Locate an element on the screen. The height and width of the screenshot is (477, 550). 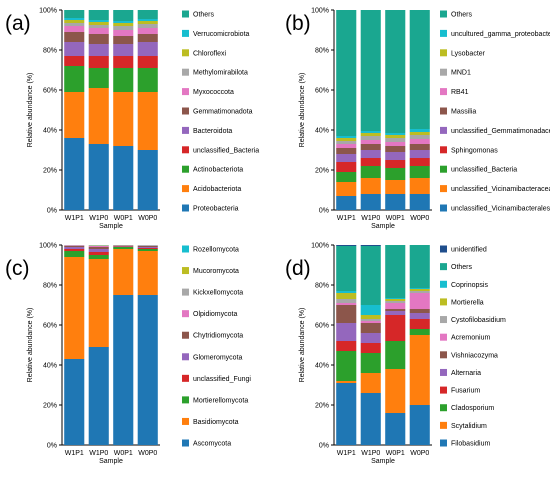
bar-segment-w0p0-basidiomycota is located at coordinates (147, 273).